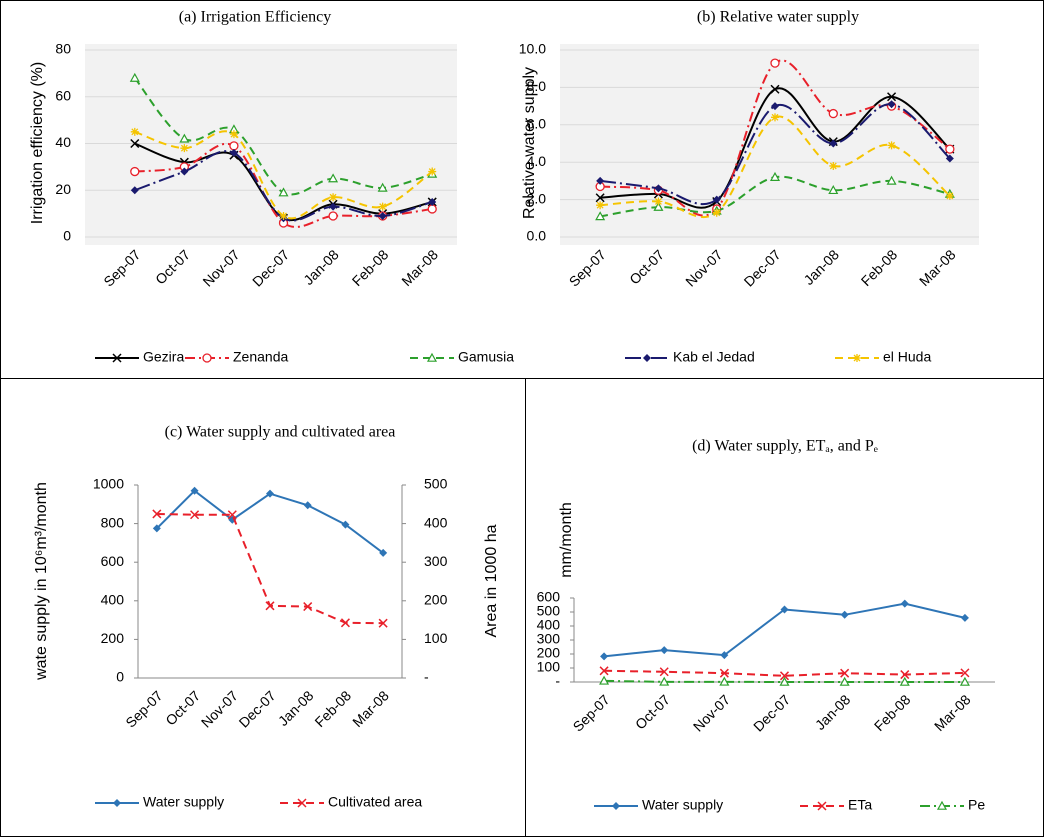 The height and width of the screenshot is (837, 1044). Describe the element at coordinates (63, 49) in the screenshot. I see `y-tick-label: 80` at that location.